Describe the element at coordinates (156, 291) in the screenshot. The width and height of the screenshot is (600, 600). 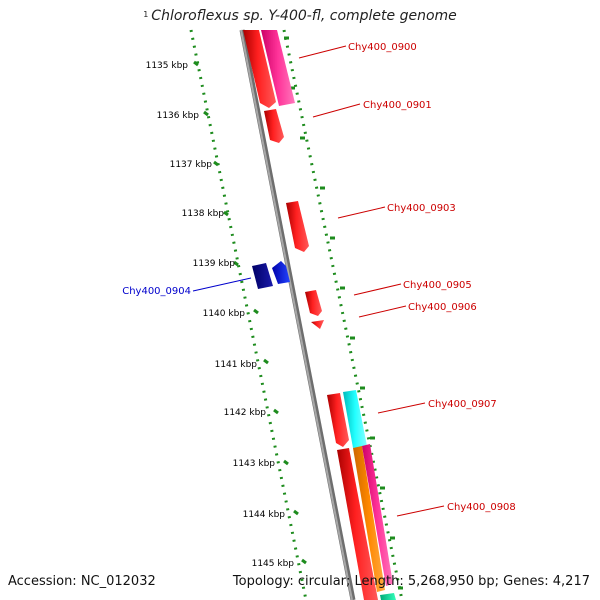
I see `gene-label-chy400-0904: Chy400_0904` at that location.